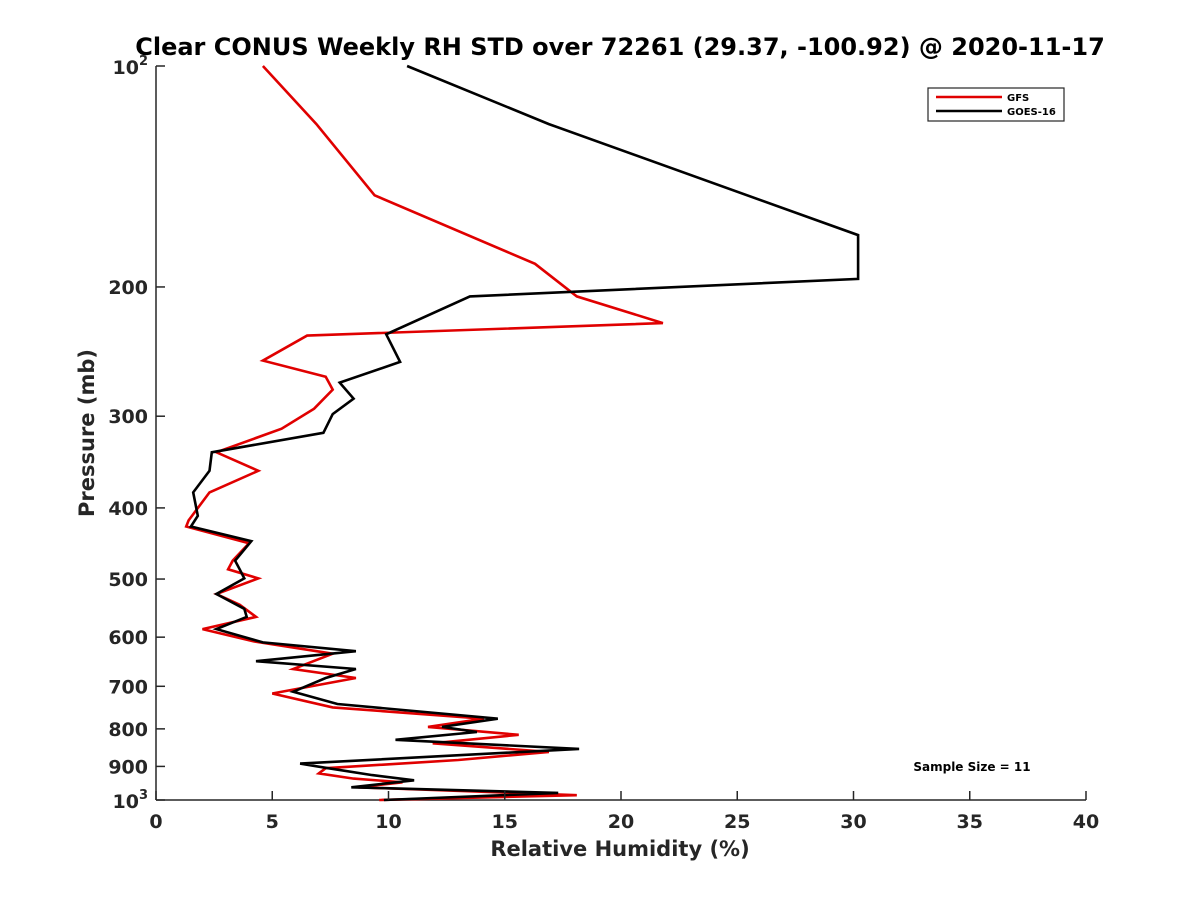 The height and width of the screenshot is (900, 1200). What do you see at coordinates (155, 822) in the screenshot?
I see `x-tick-label: 0` at bounding box center [155, 822].